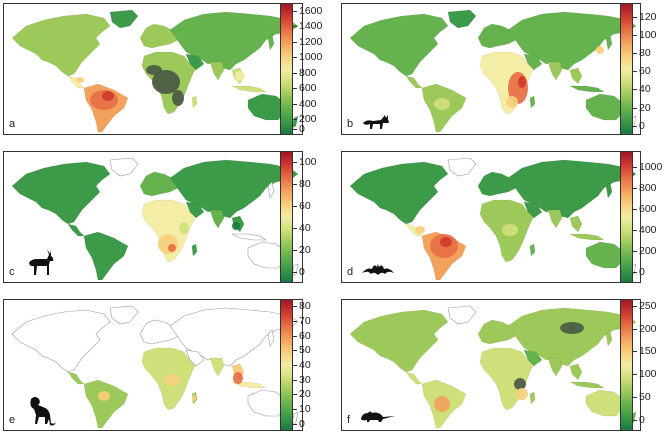 The width and height of the screenshot is (671, 437). What do you see at coordinates (313, 321) in the screenshot?
I see `legend-tick: 70` at bounding box center [313, 321].